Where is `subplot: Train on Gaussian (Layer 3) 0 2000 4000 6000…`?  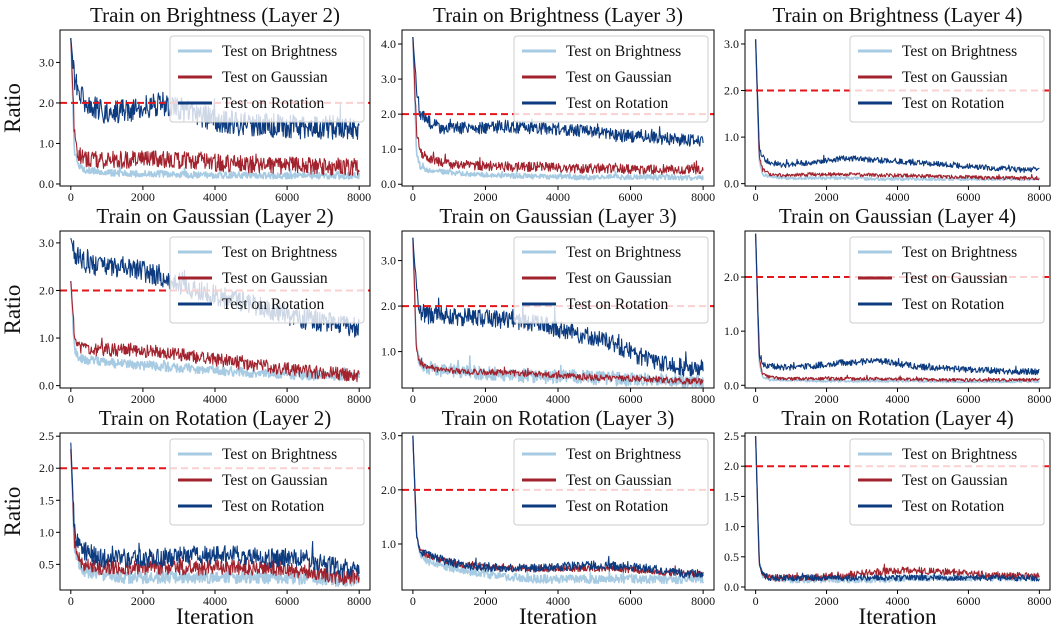 subplot: Train on Gaussian (Layer 3) 0 2000 4000 6000… is located at coordinates (548, 305).